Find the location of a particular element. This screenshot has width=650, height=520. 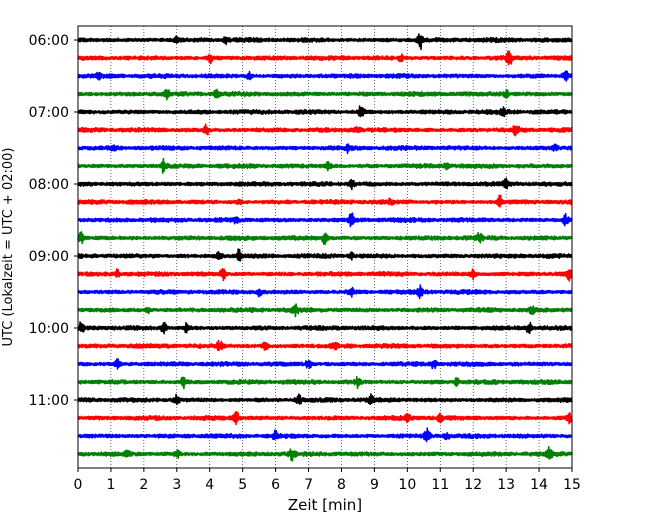

x-tick-label: 7 is located at coordinates (308, 485).